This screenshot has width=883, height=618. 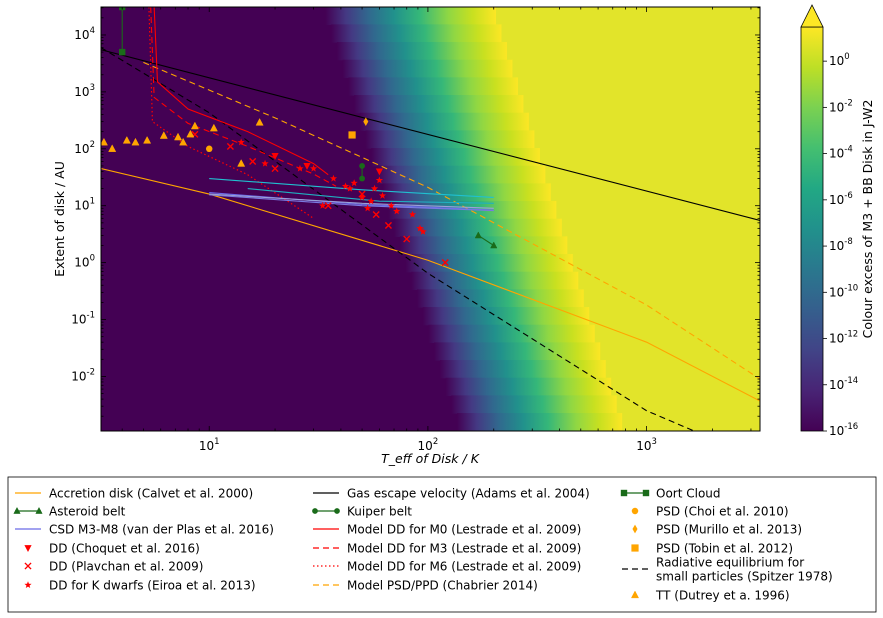 I want to click on legend-dd-choquet-et-al-2016-handle, so click(x=28, y=548).